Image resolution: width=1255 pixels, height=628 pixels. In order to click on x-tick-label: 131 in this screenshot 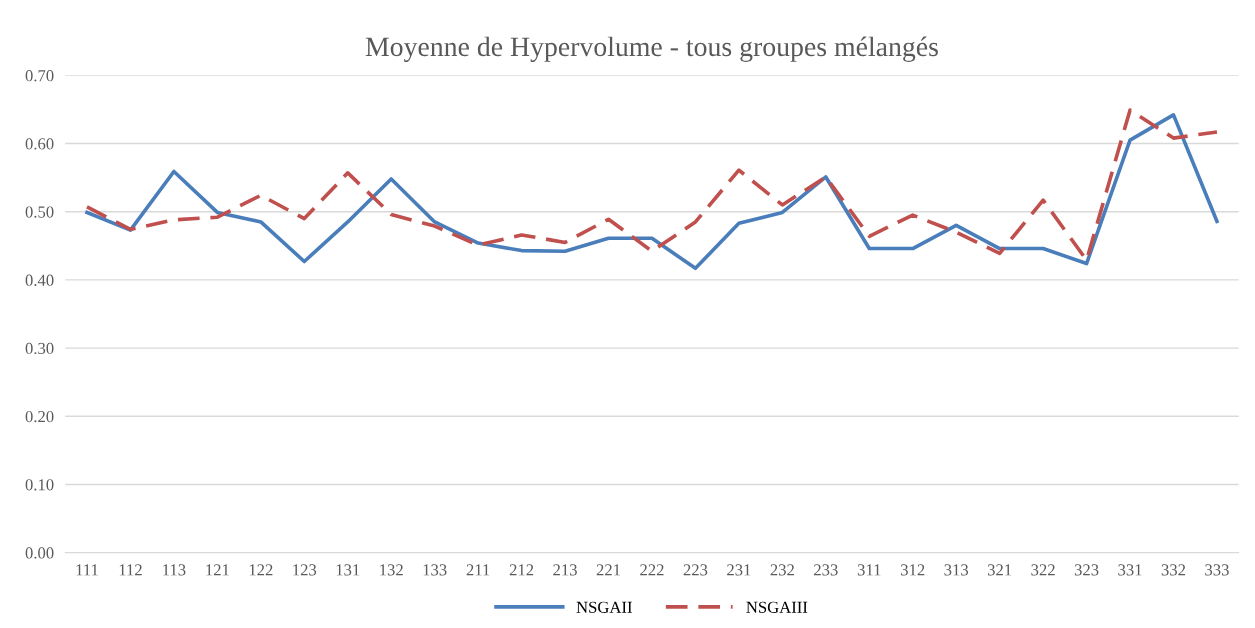, I will do `click(348, 570)`.